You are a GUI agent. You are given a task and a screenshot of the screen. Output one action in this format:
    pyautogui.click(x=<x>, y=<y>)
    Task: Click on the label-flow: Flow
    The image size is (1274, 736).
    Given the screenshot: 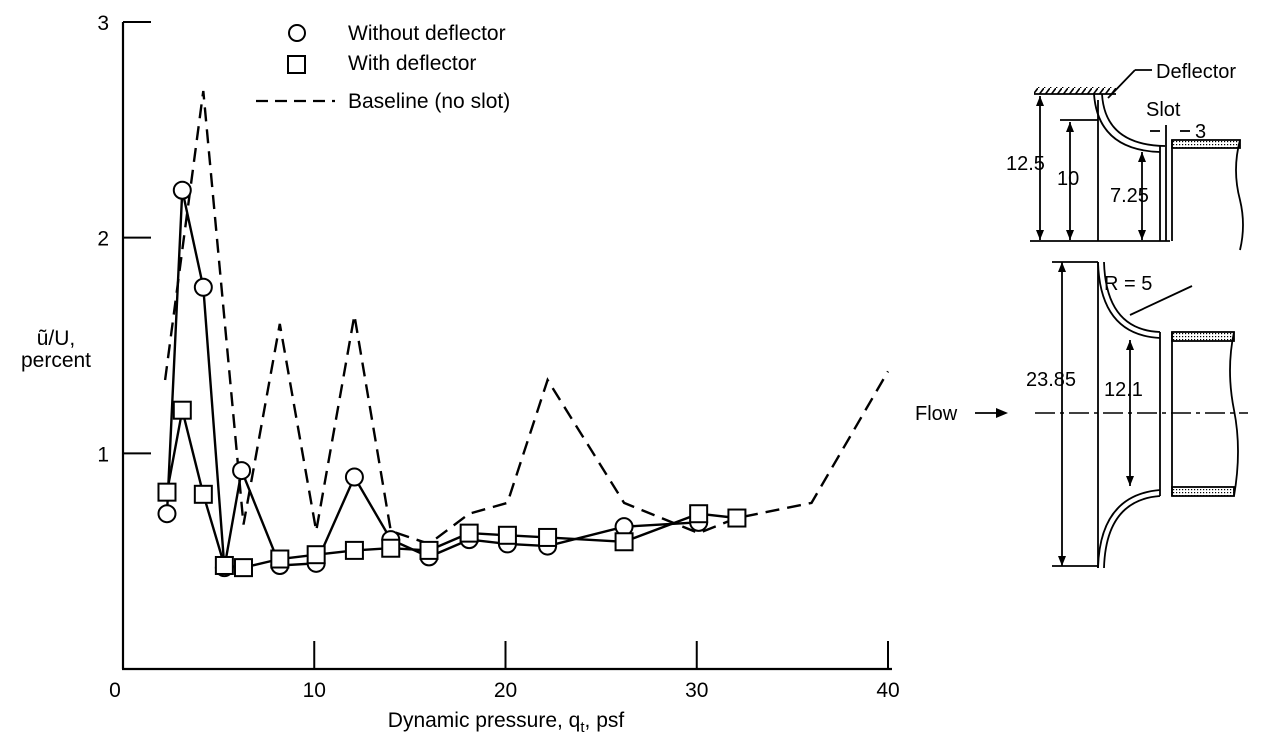 What is the action you would take?
    pyautogui.click(x=936, y=414)
    